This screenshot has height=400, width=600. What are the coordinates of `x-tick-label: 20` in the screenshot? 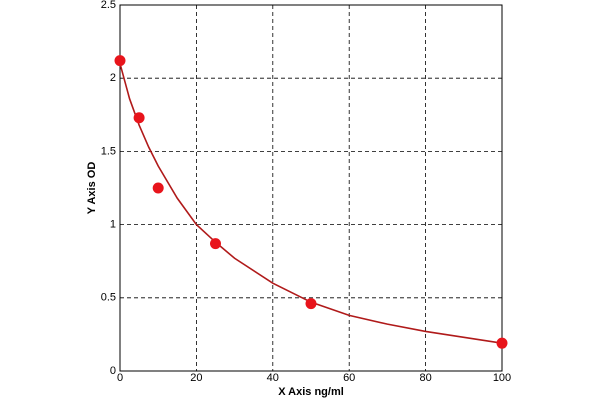 It's located at (196, 378).